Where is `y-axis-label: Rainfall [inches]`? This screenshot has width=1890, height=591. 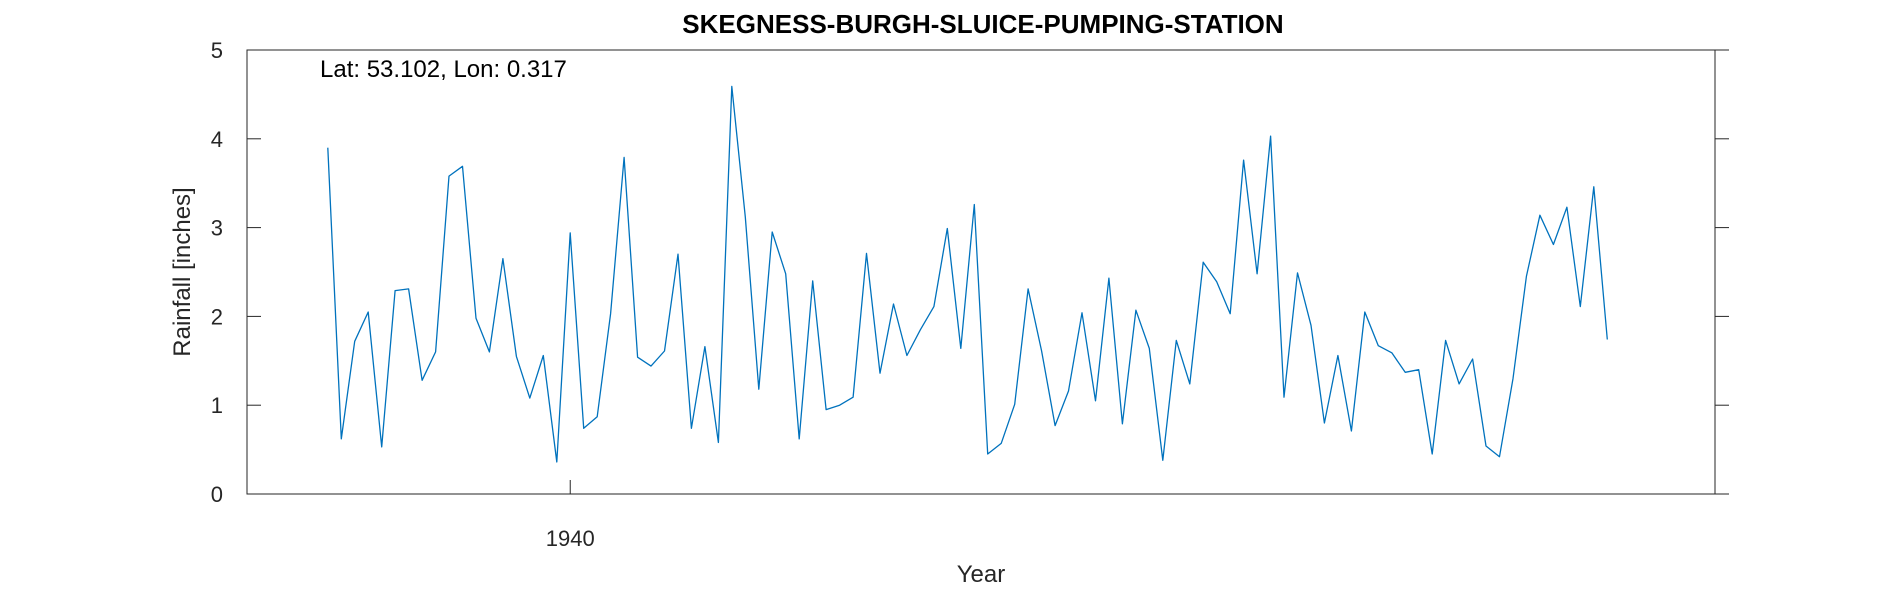 y-axis-label: Rainfall [inches] is located at coordinates (182, 271).